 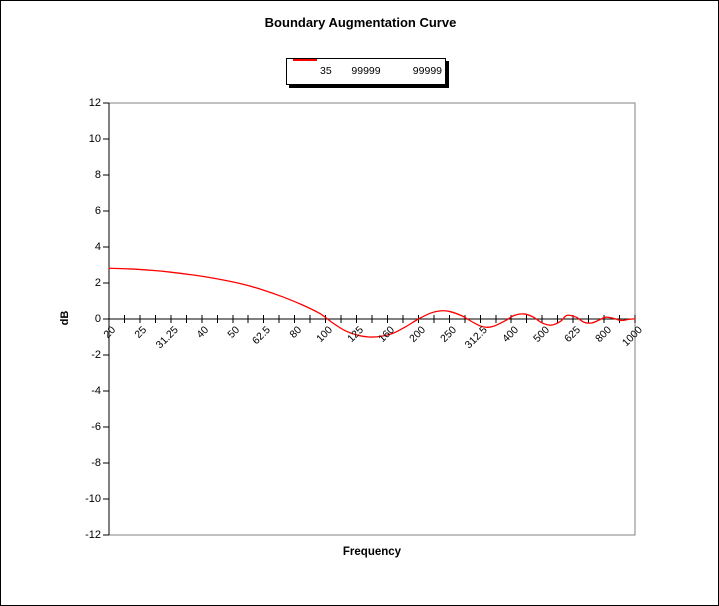 I want to click on y-tick-label: 8, so click(x=97, y=175).